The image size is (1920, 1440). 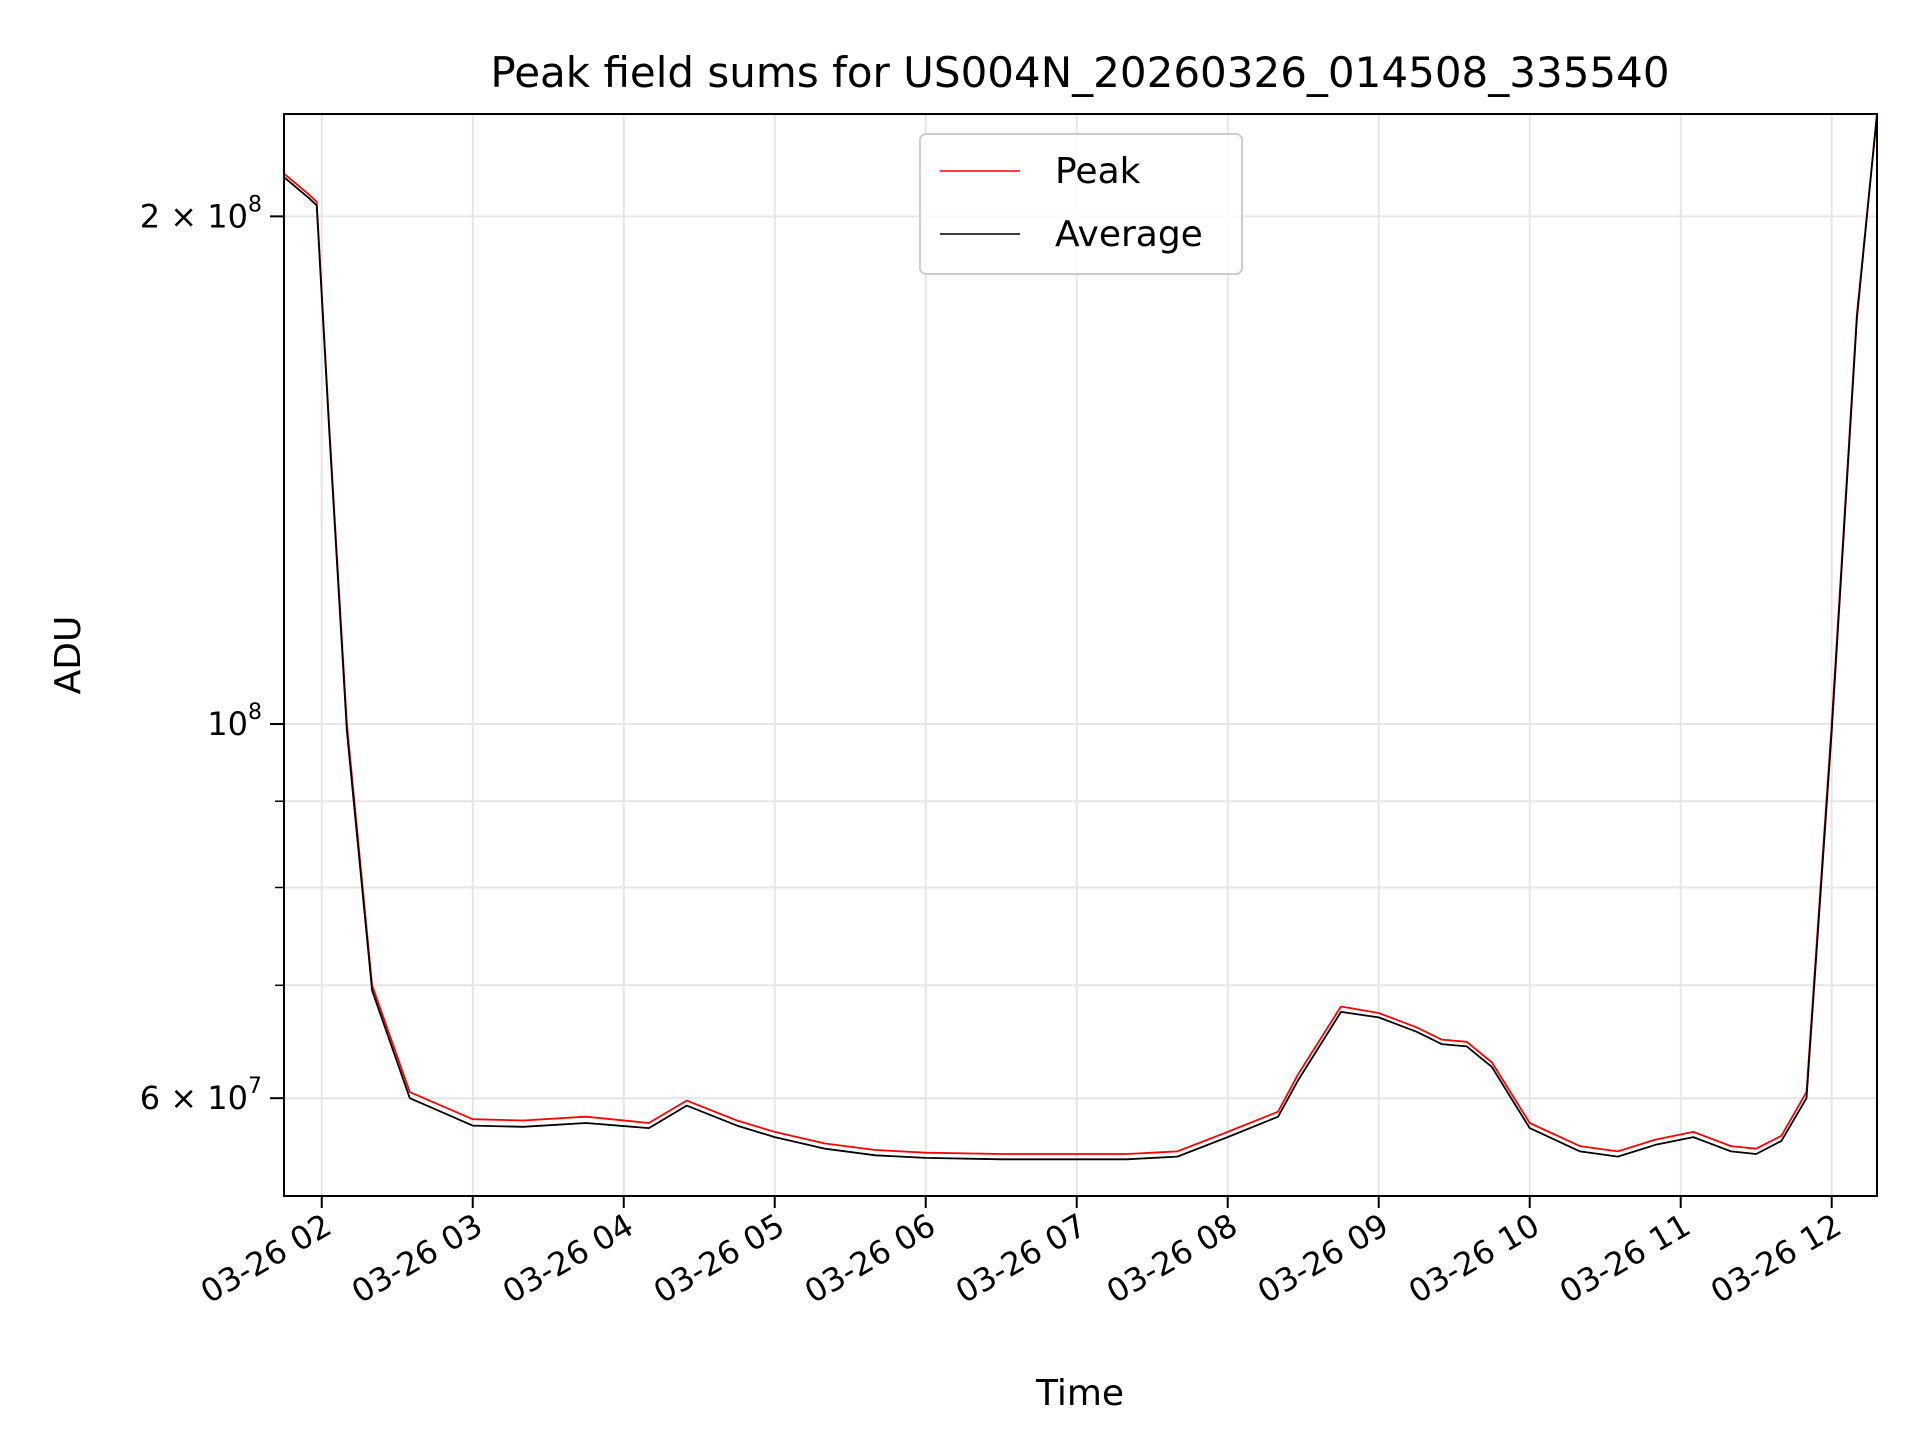 What do you see at coordinates (255, 1086) in the screenshot?
I see `y-tick-exponent: 7` at bounding box center [255, 1086].